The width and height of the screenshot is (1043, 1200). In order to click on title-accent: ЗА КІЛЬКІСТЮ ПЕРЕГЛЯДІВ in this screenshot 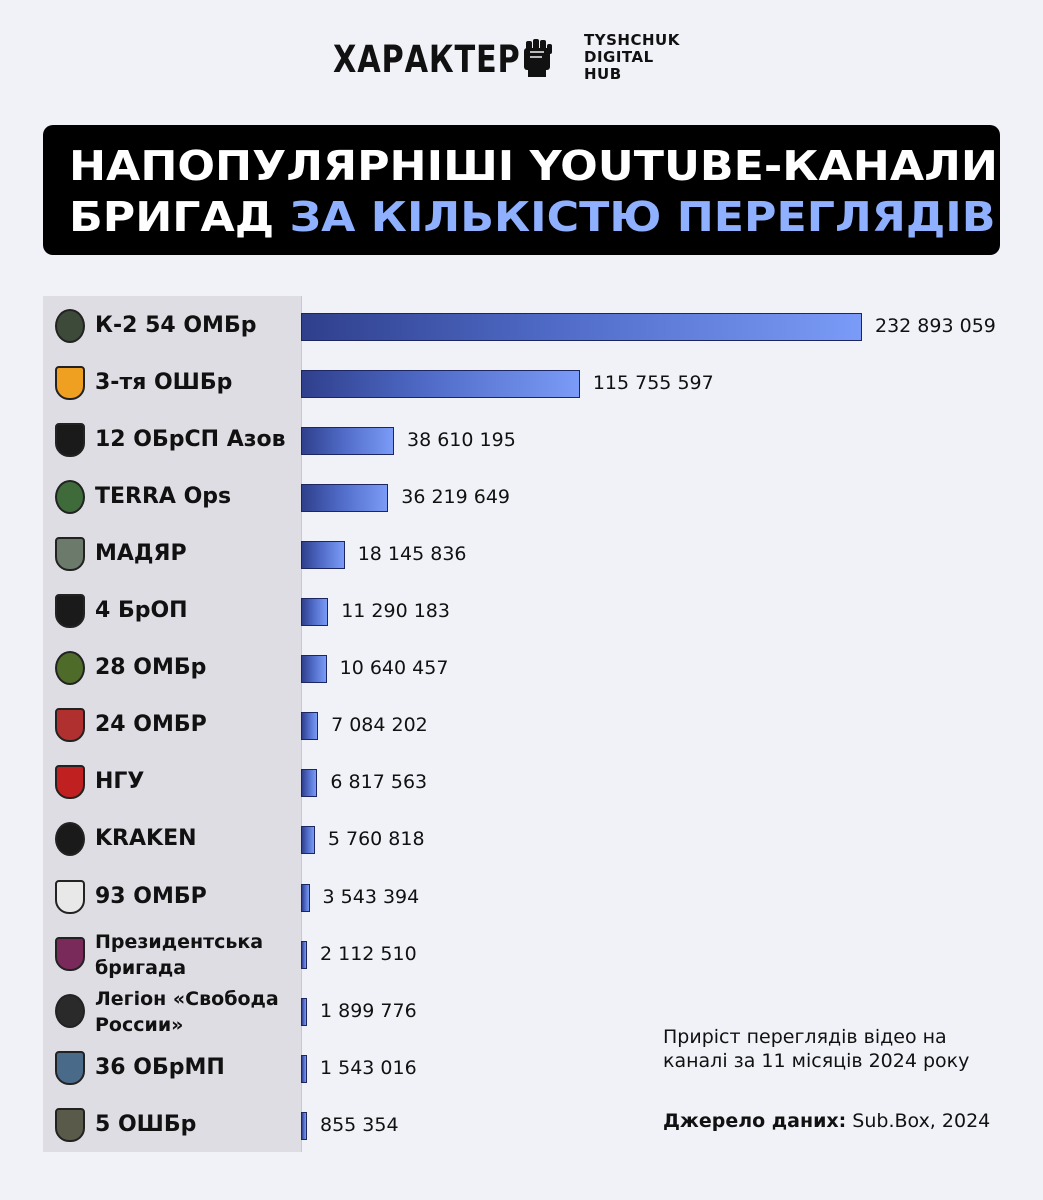, I will do `click(642, 217)`.